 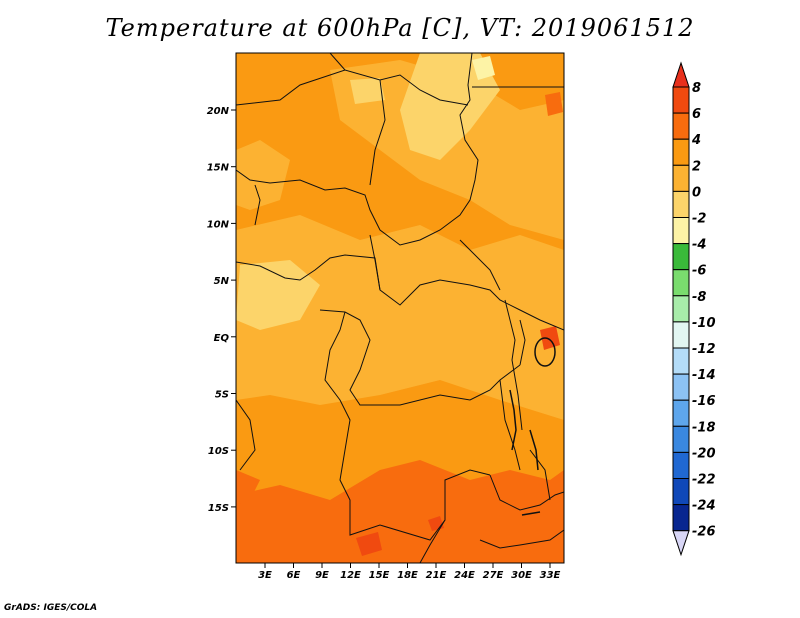 What do you see at coordinates (704, 453) in the screenshot?
I see `colorbar-label: -20` at bounding box center [704, 453].